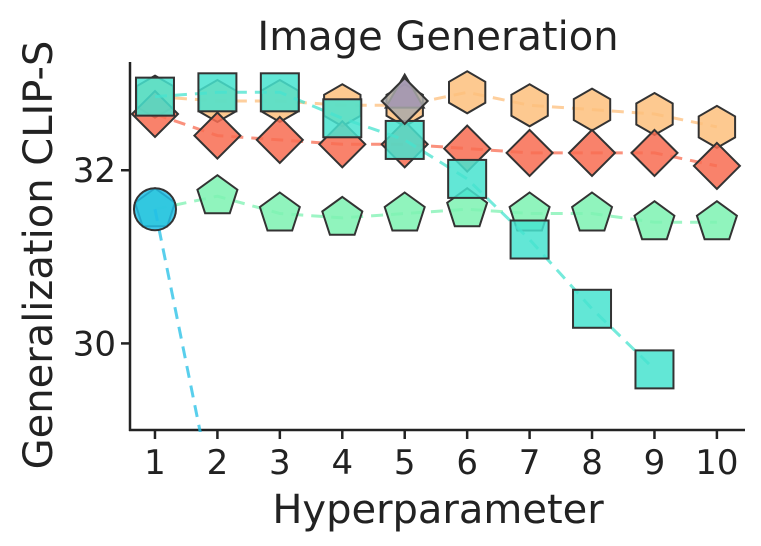 Image resolution: width=761 pixels, height=546 pixels. Describe the element at coordinates (155, 463) in the screenshot. I see `x-tick-label: 1` at that location.